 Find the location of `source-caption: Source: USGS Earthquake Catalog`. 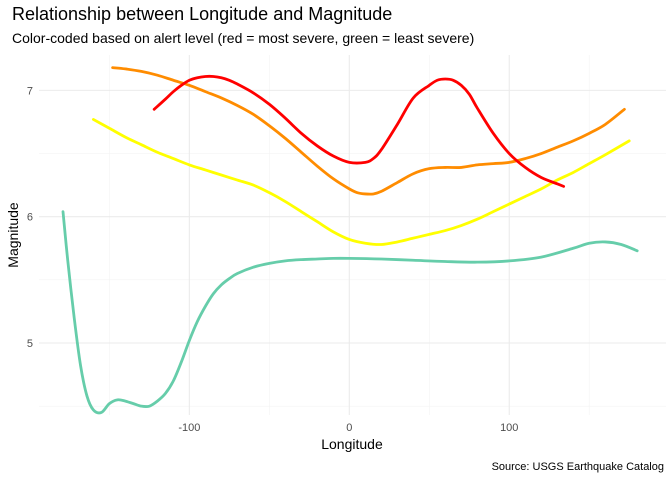

source-caption: Source: USGS Earthquake Catalog is located at coordinates (578, 467).